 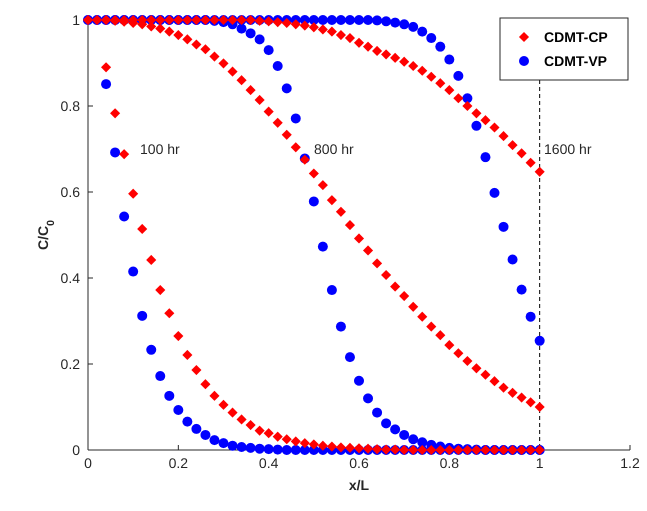 I want to click on x-tick-label: 1, so click(x=540, y=463).